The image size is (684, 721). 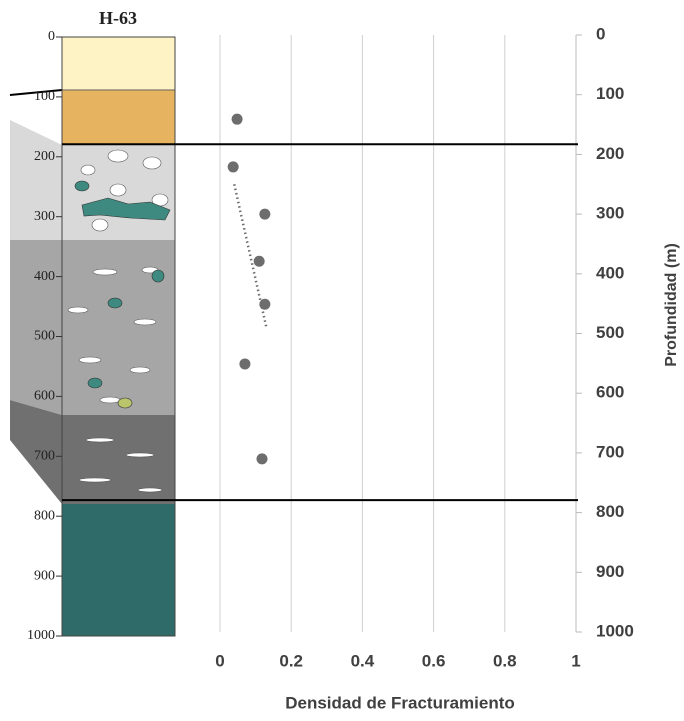 What do you see at coordinates (615, 630) in the screenshot?
I see `y-tick-label: 1000` at bounding box center [615, 630].